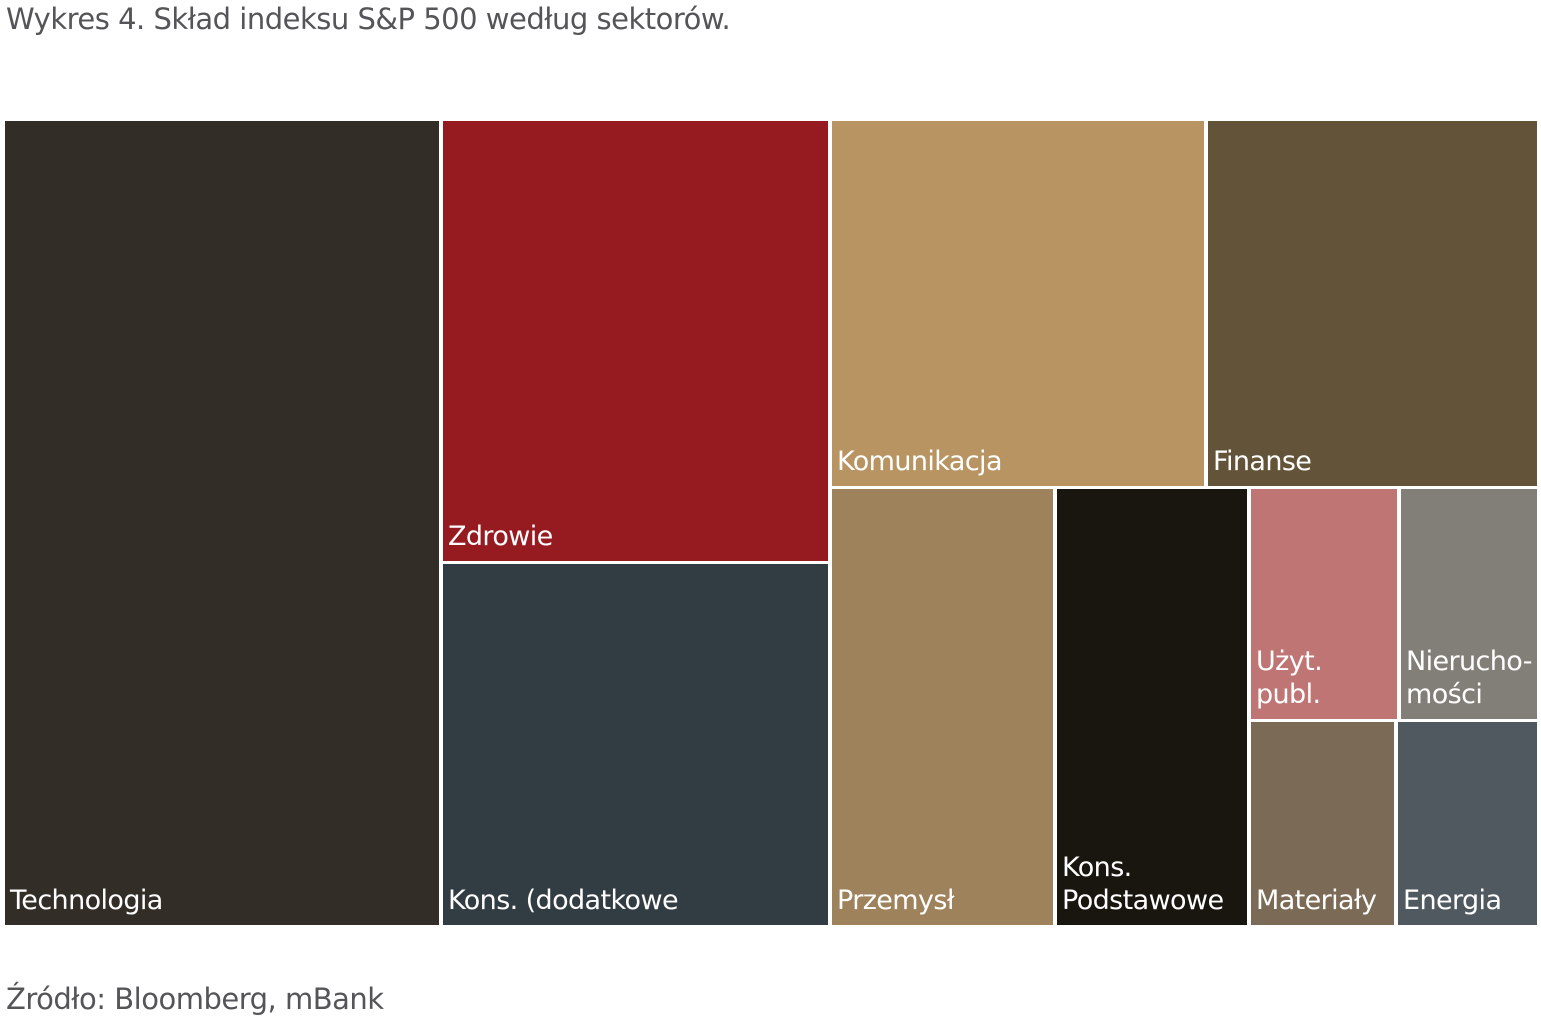 This screenshot has width=1541, height=1023. I want to click on cell-label-line: Finanse, so click(1262, 461).